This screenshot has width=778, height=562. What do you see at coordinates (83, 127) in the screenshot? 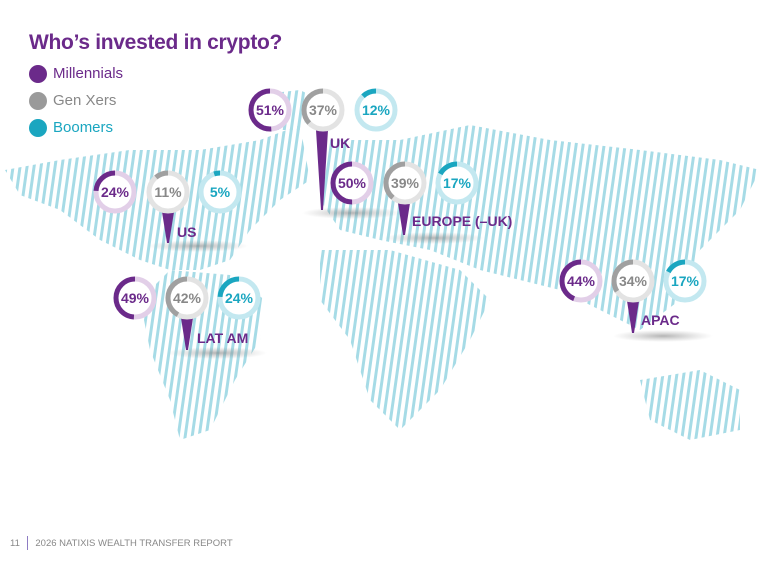
I see `legend-label: Boomers` at bounding box center [83, 127].